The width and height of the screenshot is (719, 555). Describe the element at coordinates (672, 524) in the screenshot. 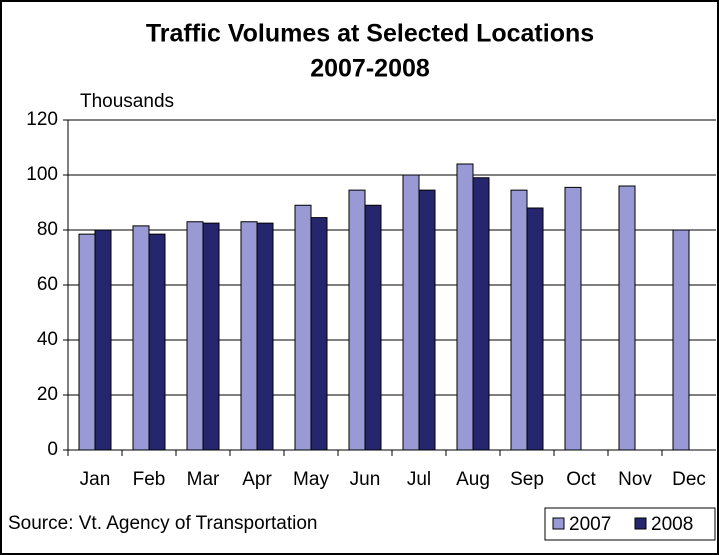

I see `legend-label: 2008` at that location.